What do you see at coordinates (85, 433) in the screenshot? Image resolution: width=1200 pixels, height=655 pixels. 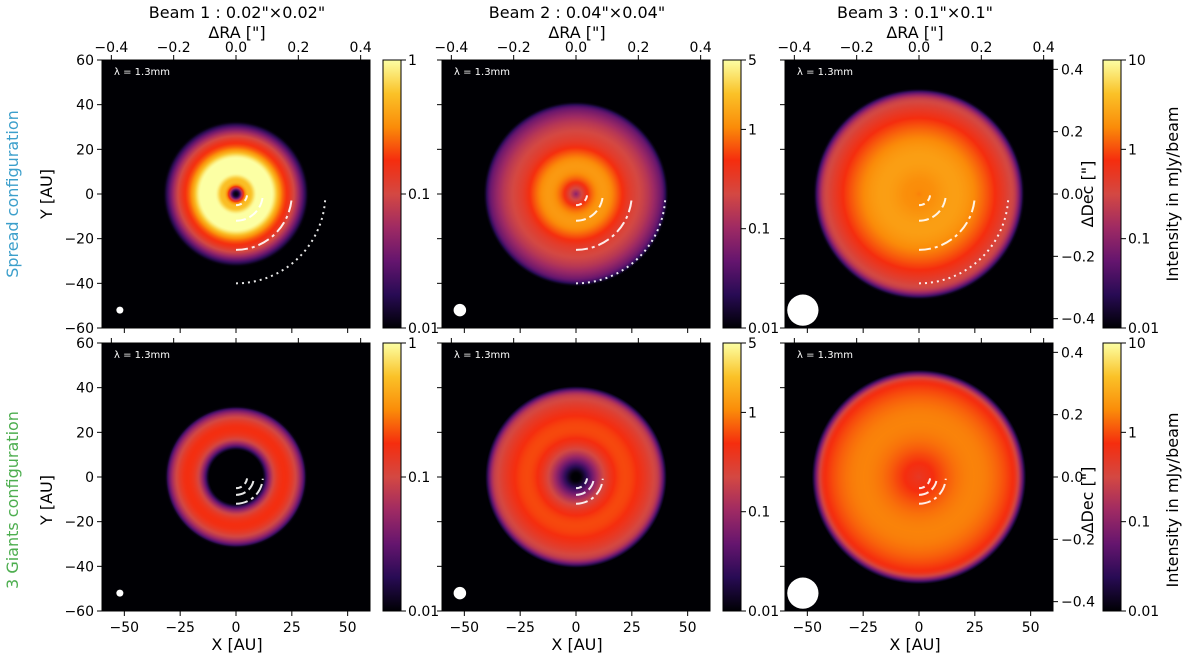 I see `y-tick-label: 20` at bounding box center [85, 433].